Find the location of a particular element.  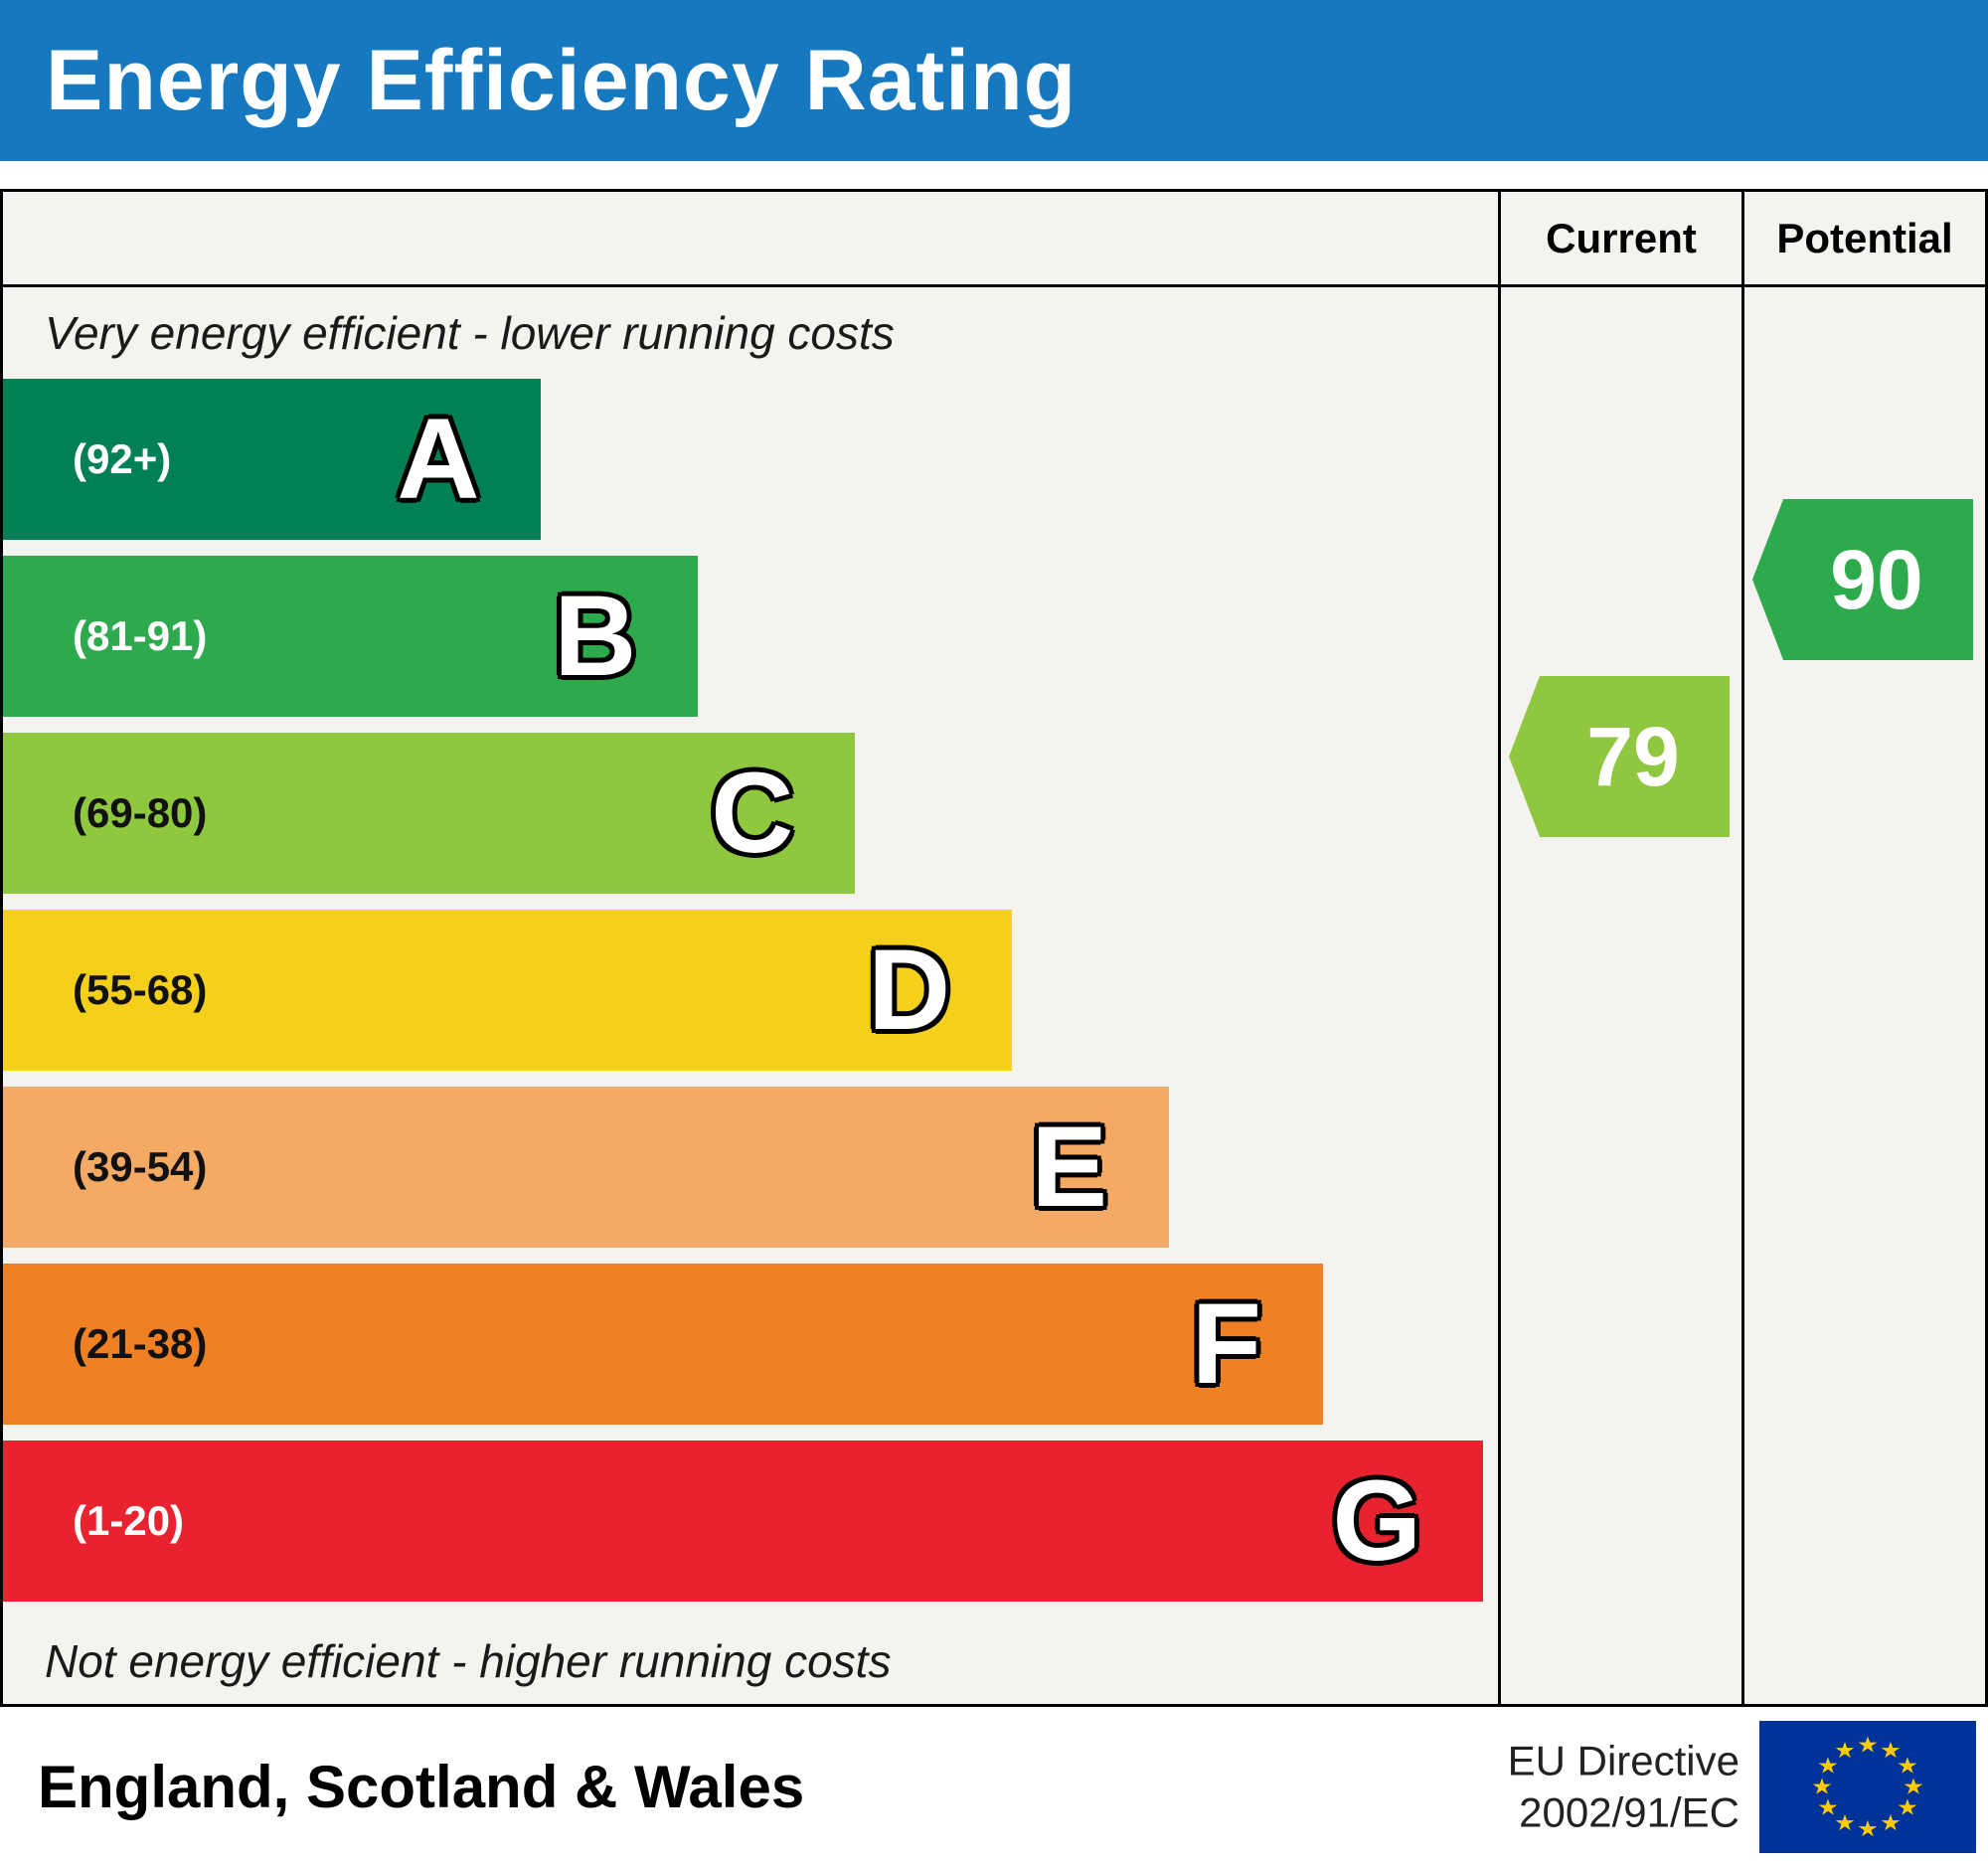

band-g: (1-20) G is located at coordinates (743, 1521).